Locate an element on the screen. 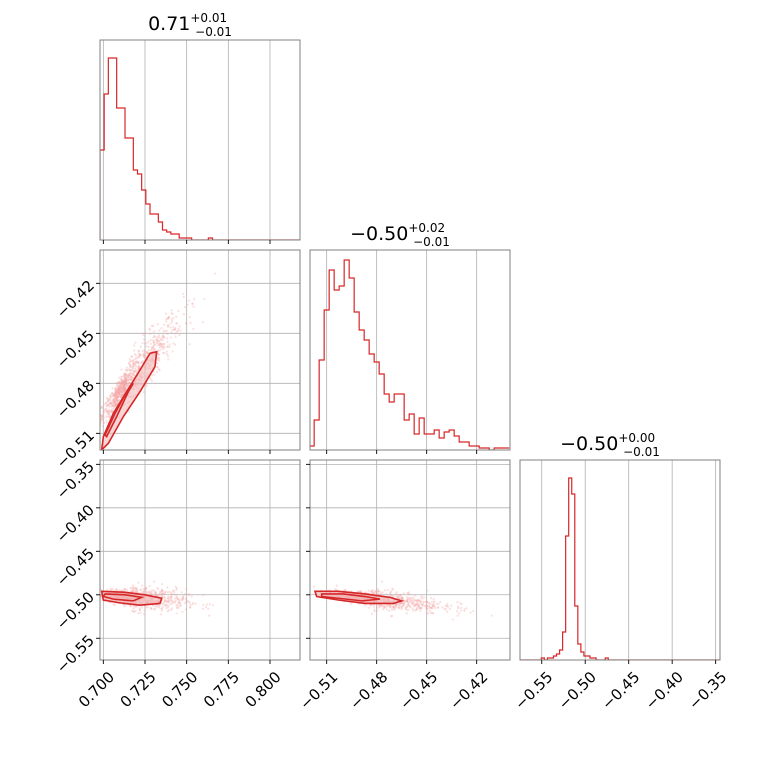 The image size is (760, 760). panel-title: −0.50+0.00 −0.01 is located at coordinates (610, 445).